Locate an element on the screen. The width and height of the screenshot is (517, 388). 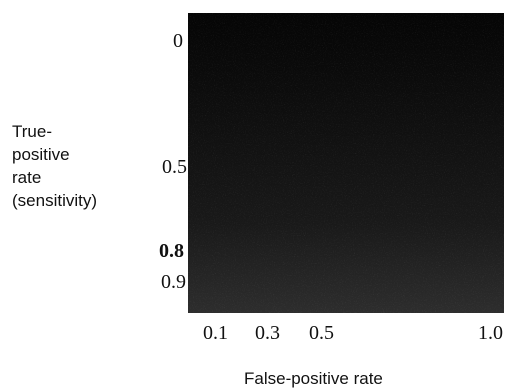
y-axis-title-line-3: rate is located at coordinates (26, 177).